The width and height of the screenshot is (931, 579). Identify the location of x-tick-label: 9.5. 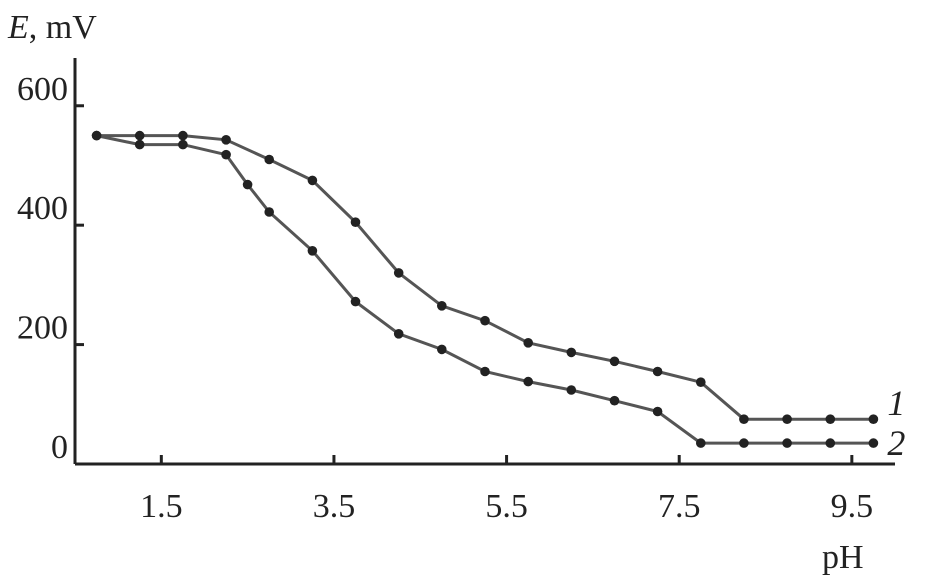
(852, 506).